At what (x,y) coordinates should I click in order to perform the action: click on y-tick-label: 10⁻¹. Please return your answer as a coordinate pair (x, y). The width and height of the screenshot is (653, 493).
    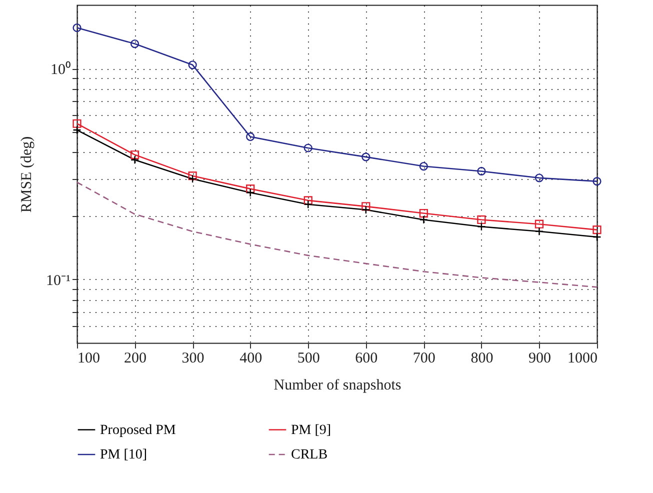
    Looking at the image, I should click on (58, 280).